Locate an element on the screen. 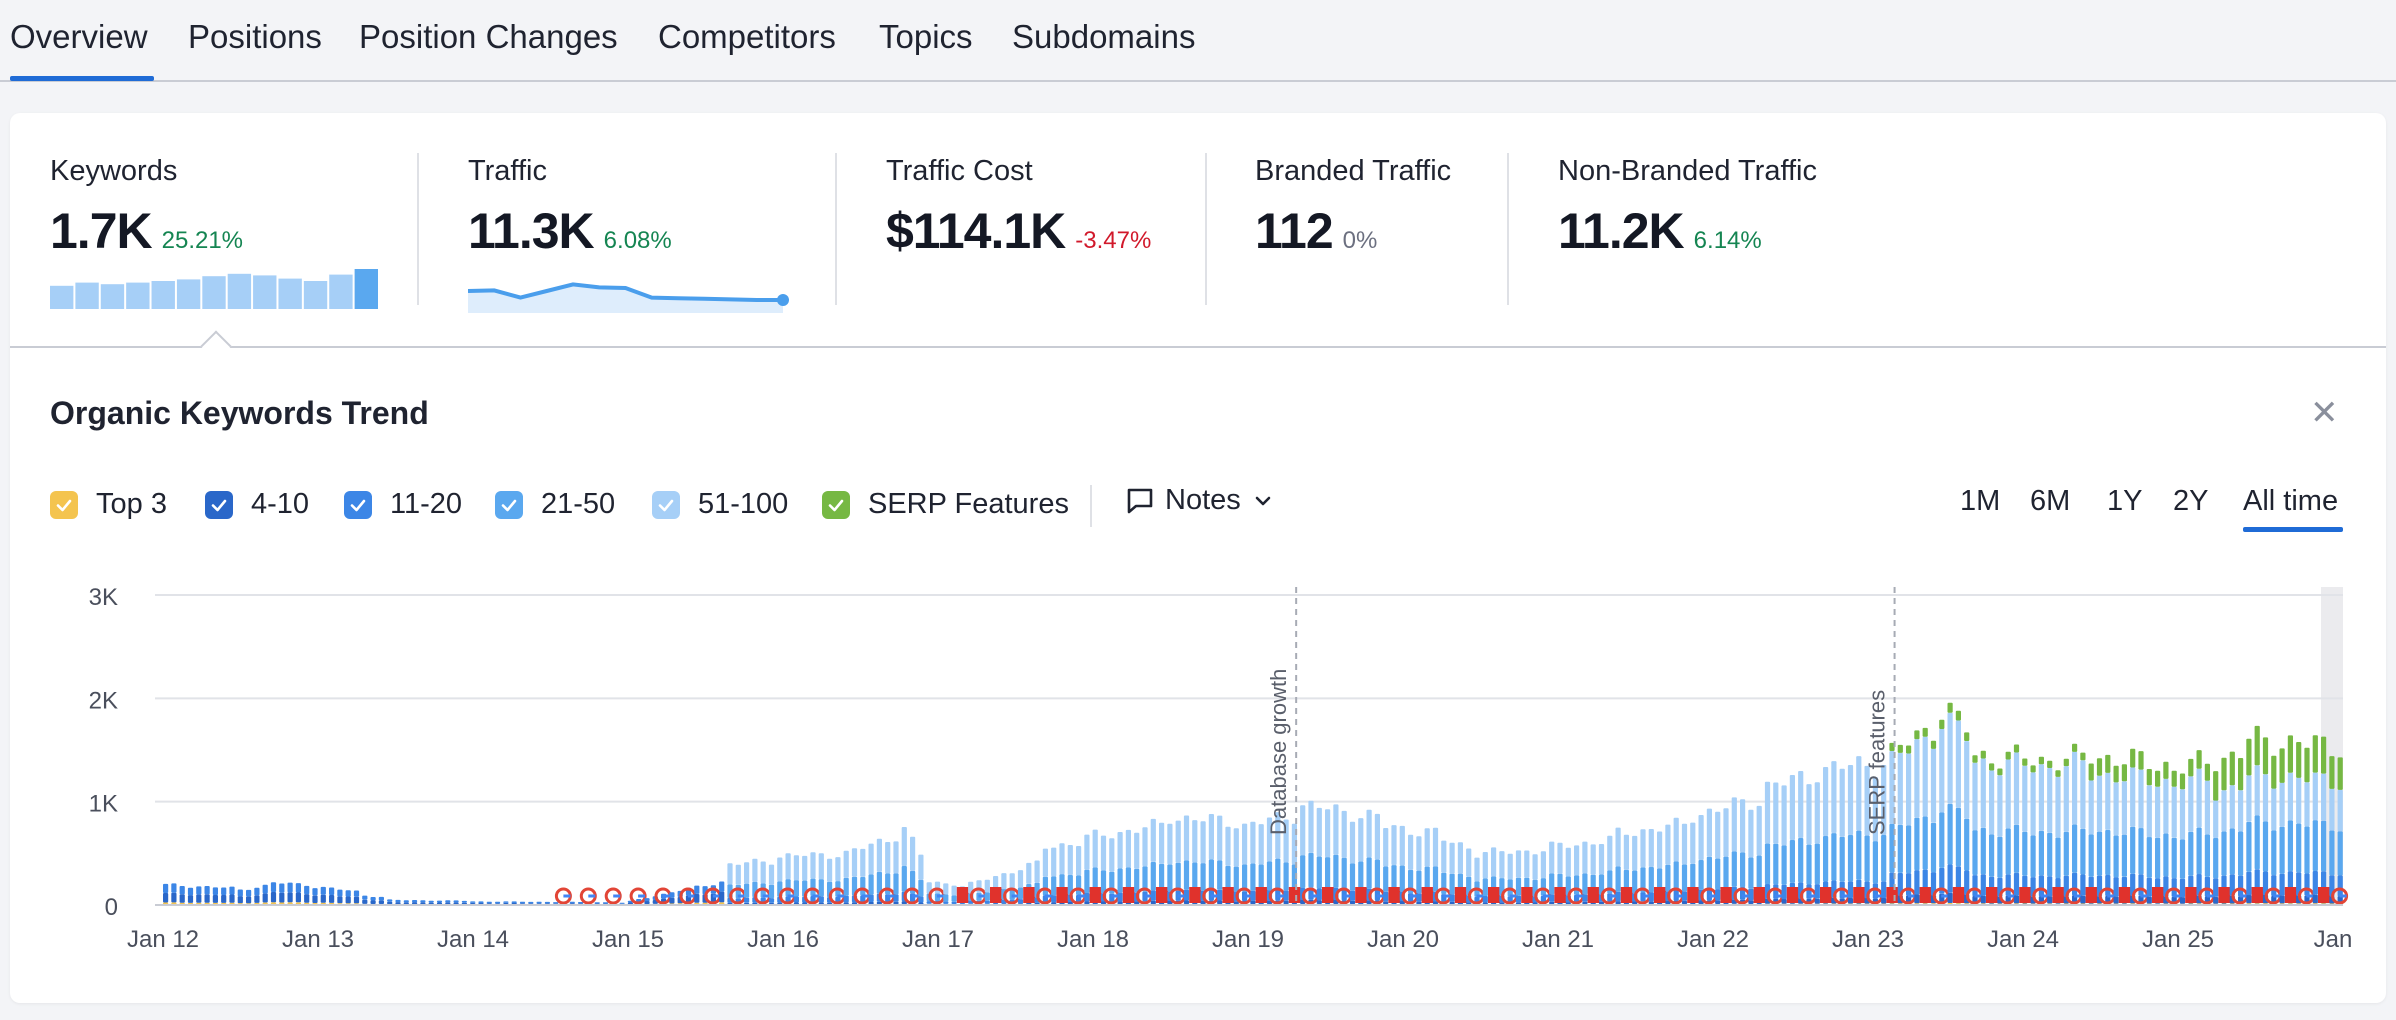 The height and width of the screenshot is (1020, 2396). notes-button: Notes is located at coordinates (1199, 500).